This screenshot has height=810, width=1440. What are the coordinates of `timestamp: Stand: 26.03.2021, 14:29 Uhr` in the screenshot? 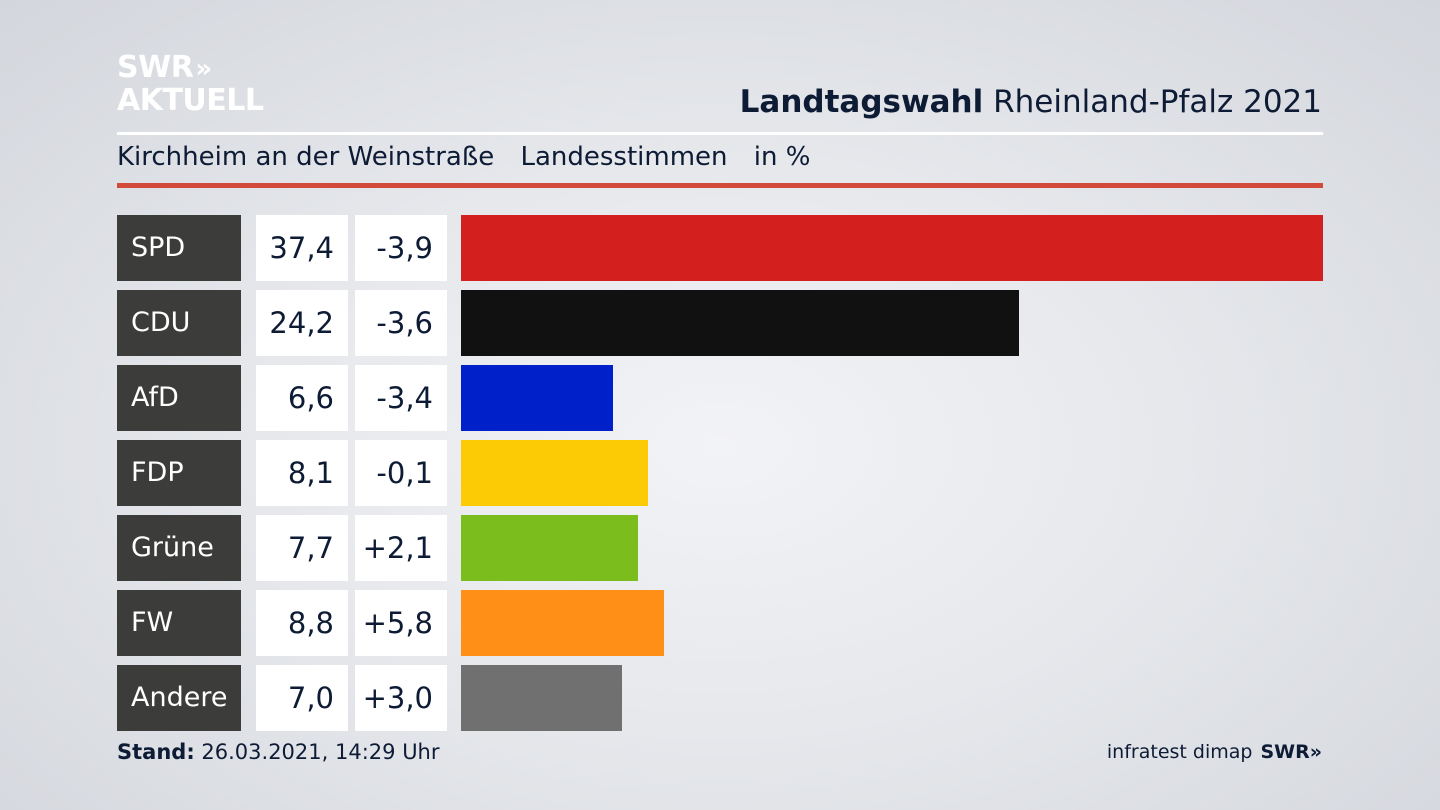 It's located at (278, 752).